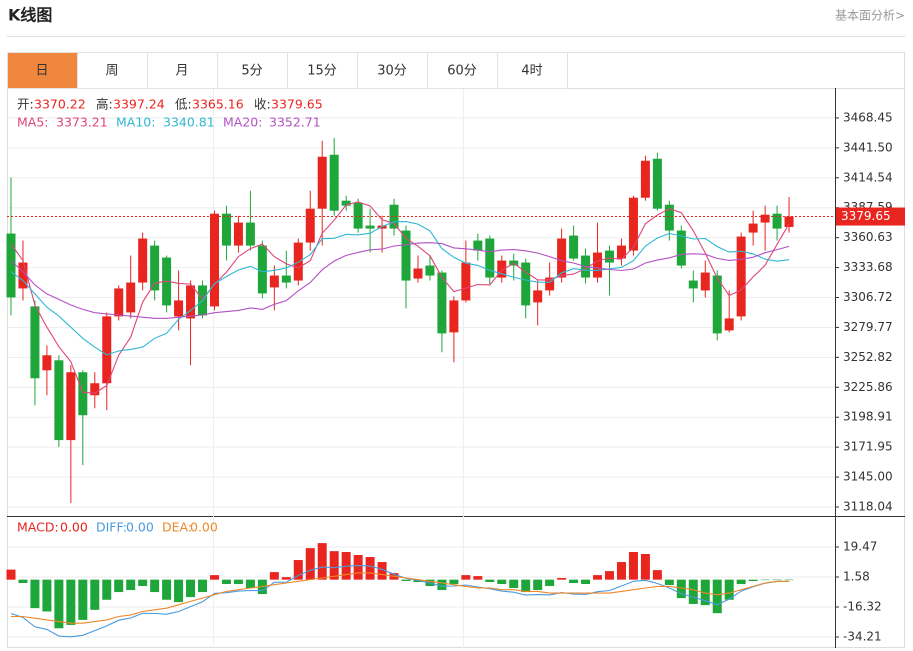 The height and width of the screenshot is (651, 913). What do you see at coordinates (218, 104) in the screenshot?
I see `info-value: 3365.16` at bounding box center [218, 104].